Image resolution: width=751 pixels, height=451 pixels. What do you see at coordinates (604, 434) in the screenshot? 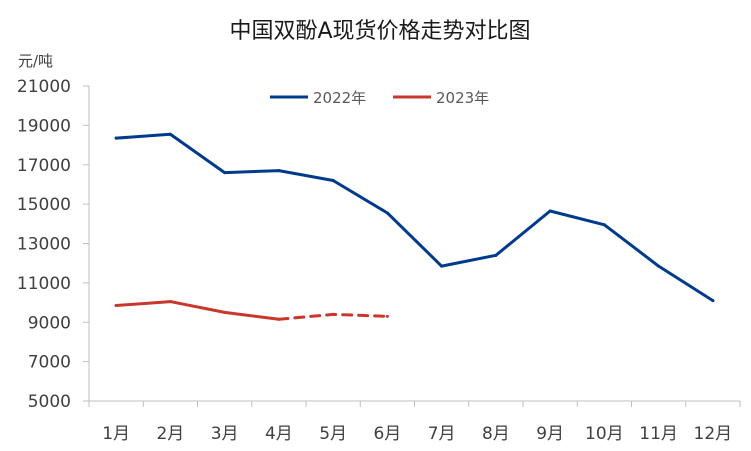
I see `x-tick-label: 10月` at bounding box center [604, 434].